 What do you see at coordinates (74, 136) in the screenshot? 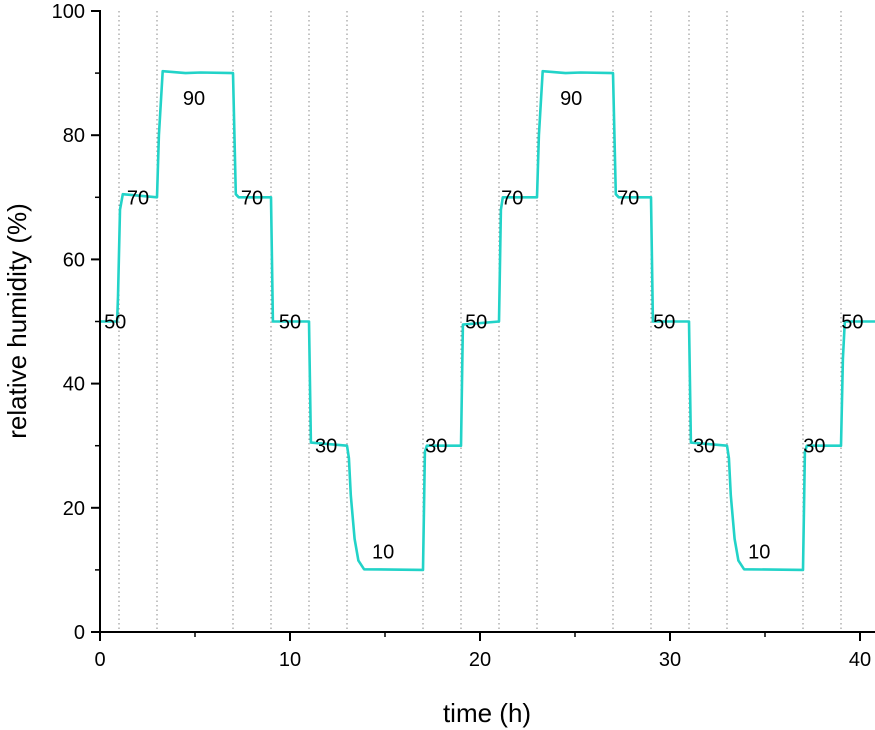
I see `y-tick-label: 80` at bounding box center [74, 136].